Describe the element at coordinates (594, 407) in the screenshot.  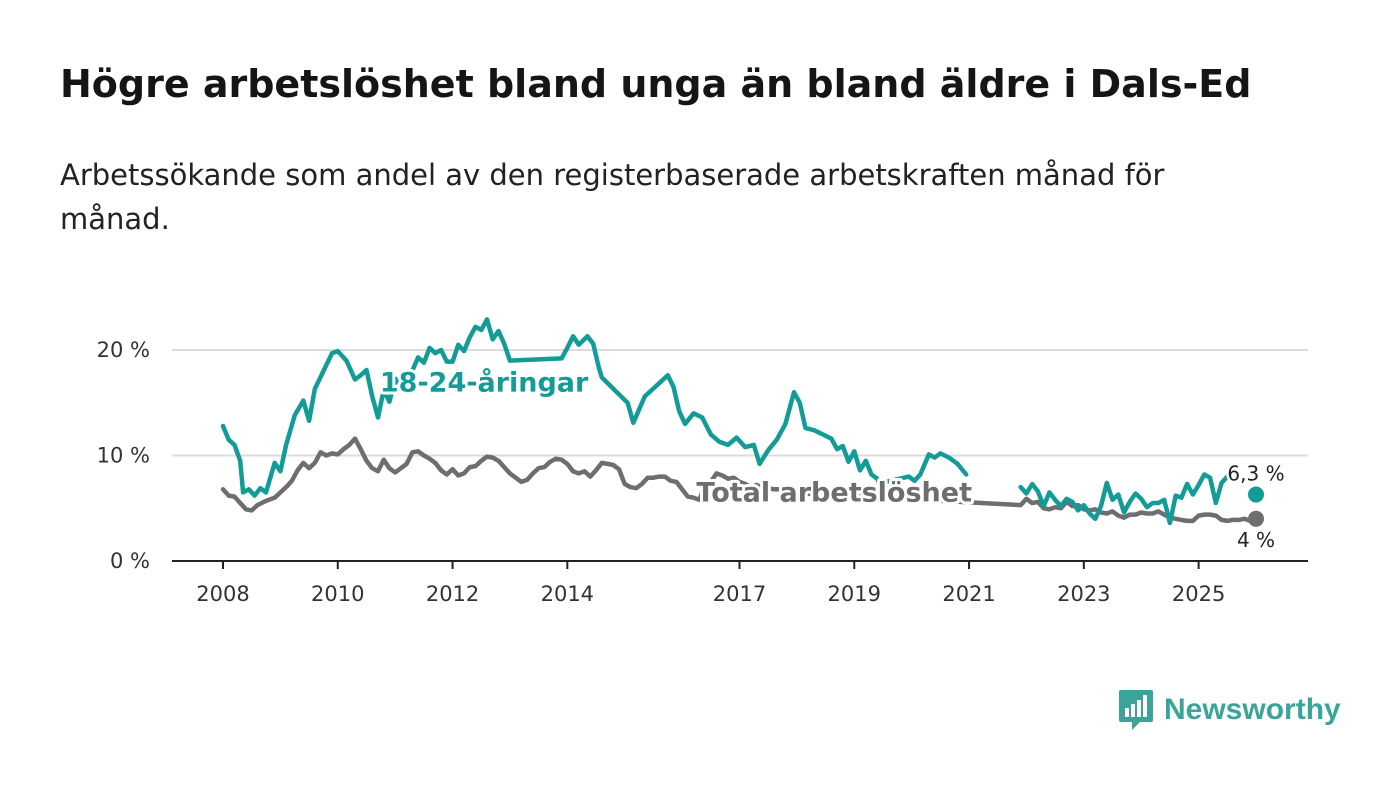
I see `series-line-youth` at that location.